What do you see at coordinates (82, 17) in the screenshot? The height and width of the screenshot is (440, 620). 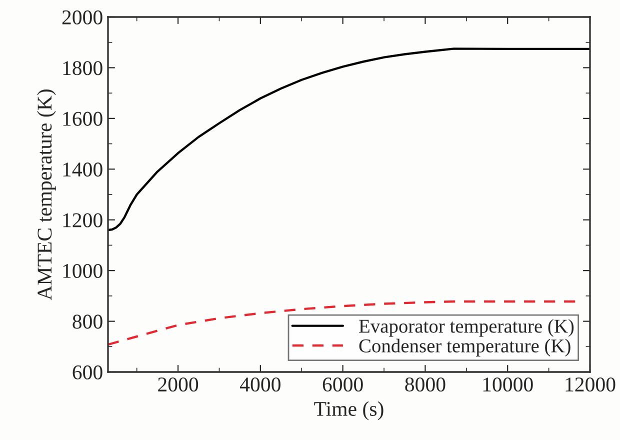 I see `y-tick-label: 2000` at bounding box center [82, 17].